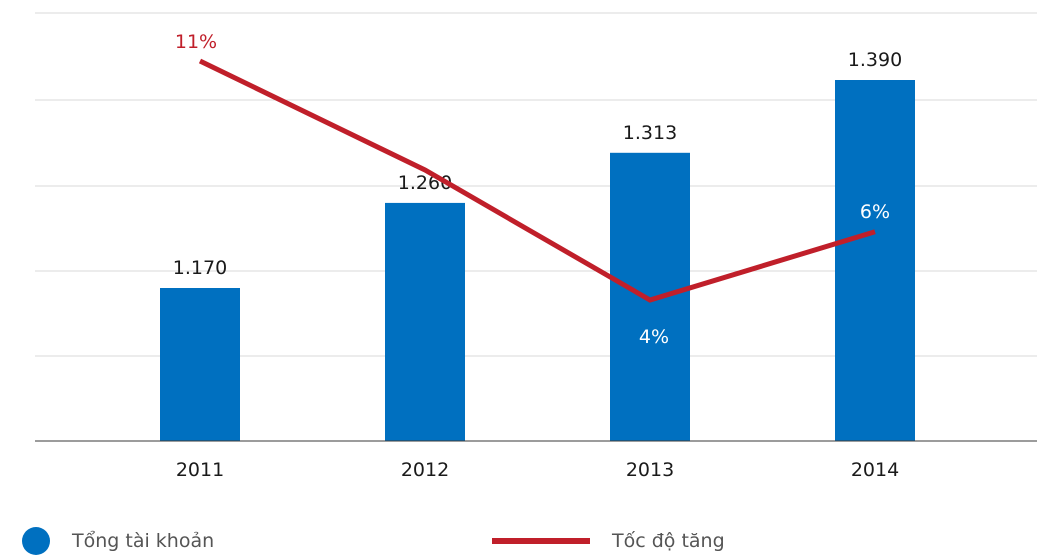 The width and height of the screenshot is (1053, 559). Describe the element at coordinates (650, 470) in the screenshot. I see `x-tick-2013: 2013` at that location.